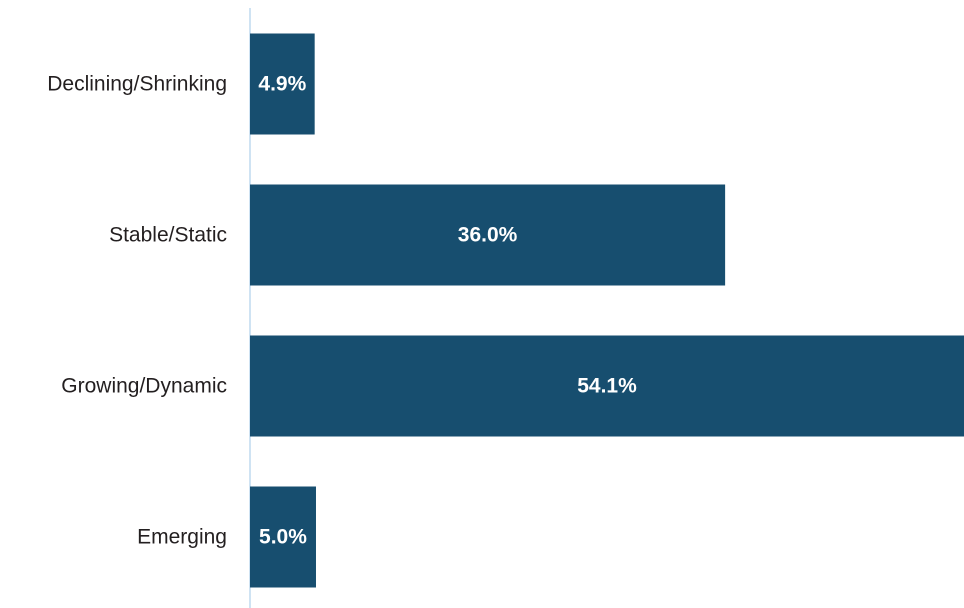  I want to click on category-label-emerging: Emerging, so click(182, 537).